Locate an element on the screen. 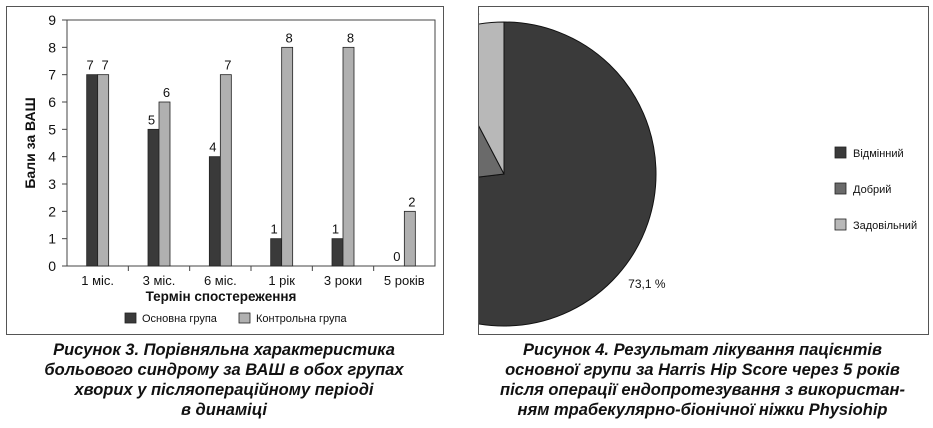 The image size is (933, 428). x-tick-label: 3 роки is located at coordinates (343, 280).